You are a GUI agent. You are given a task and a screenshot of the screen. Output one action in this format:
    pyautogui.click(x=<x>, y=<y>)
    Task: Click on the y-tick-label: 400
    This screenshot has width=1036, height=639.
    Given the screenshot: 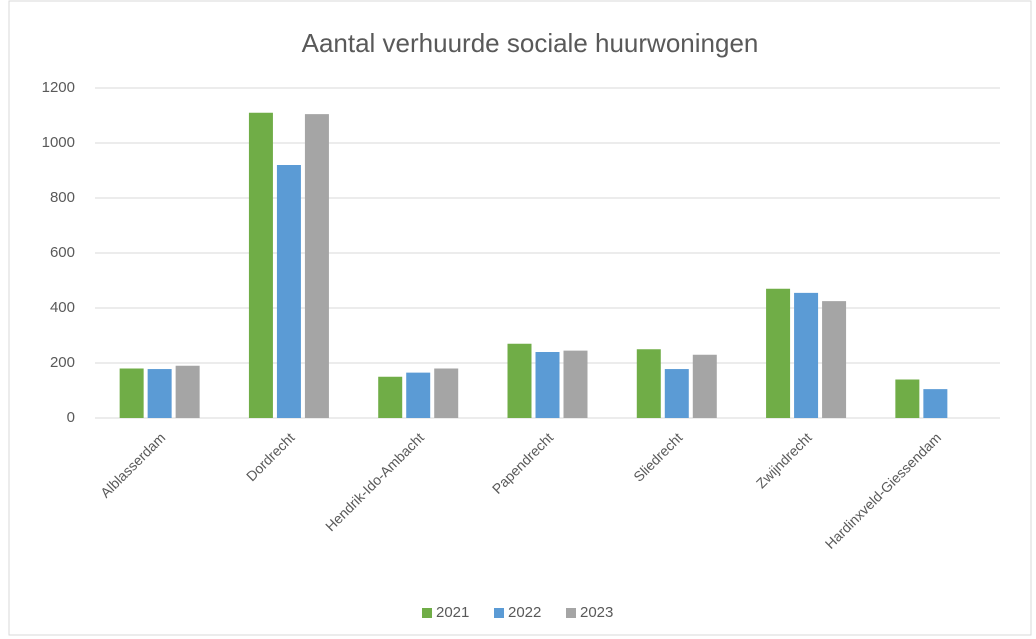 What is the action you would take?
    pyautogui.click(x=62, y=307)
    